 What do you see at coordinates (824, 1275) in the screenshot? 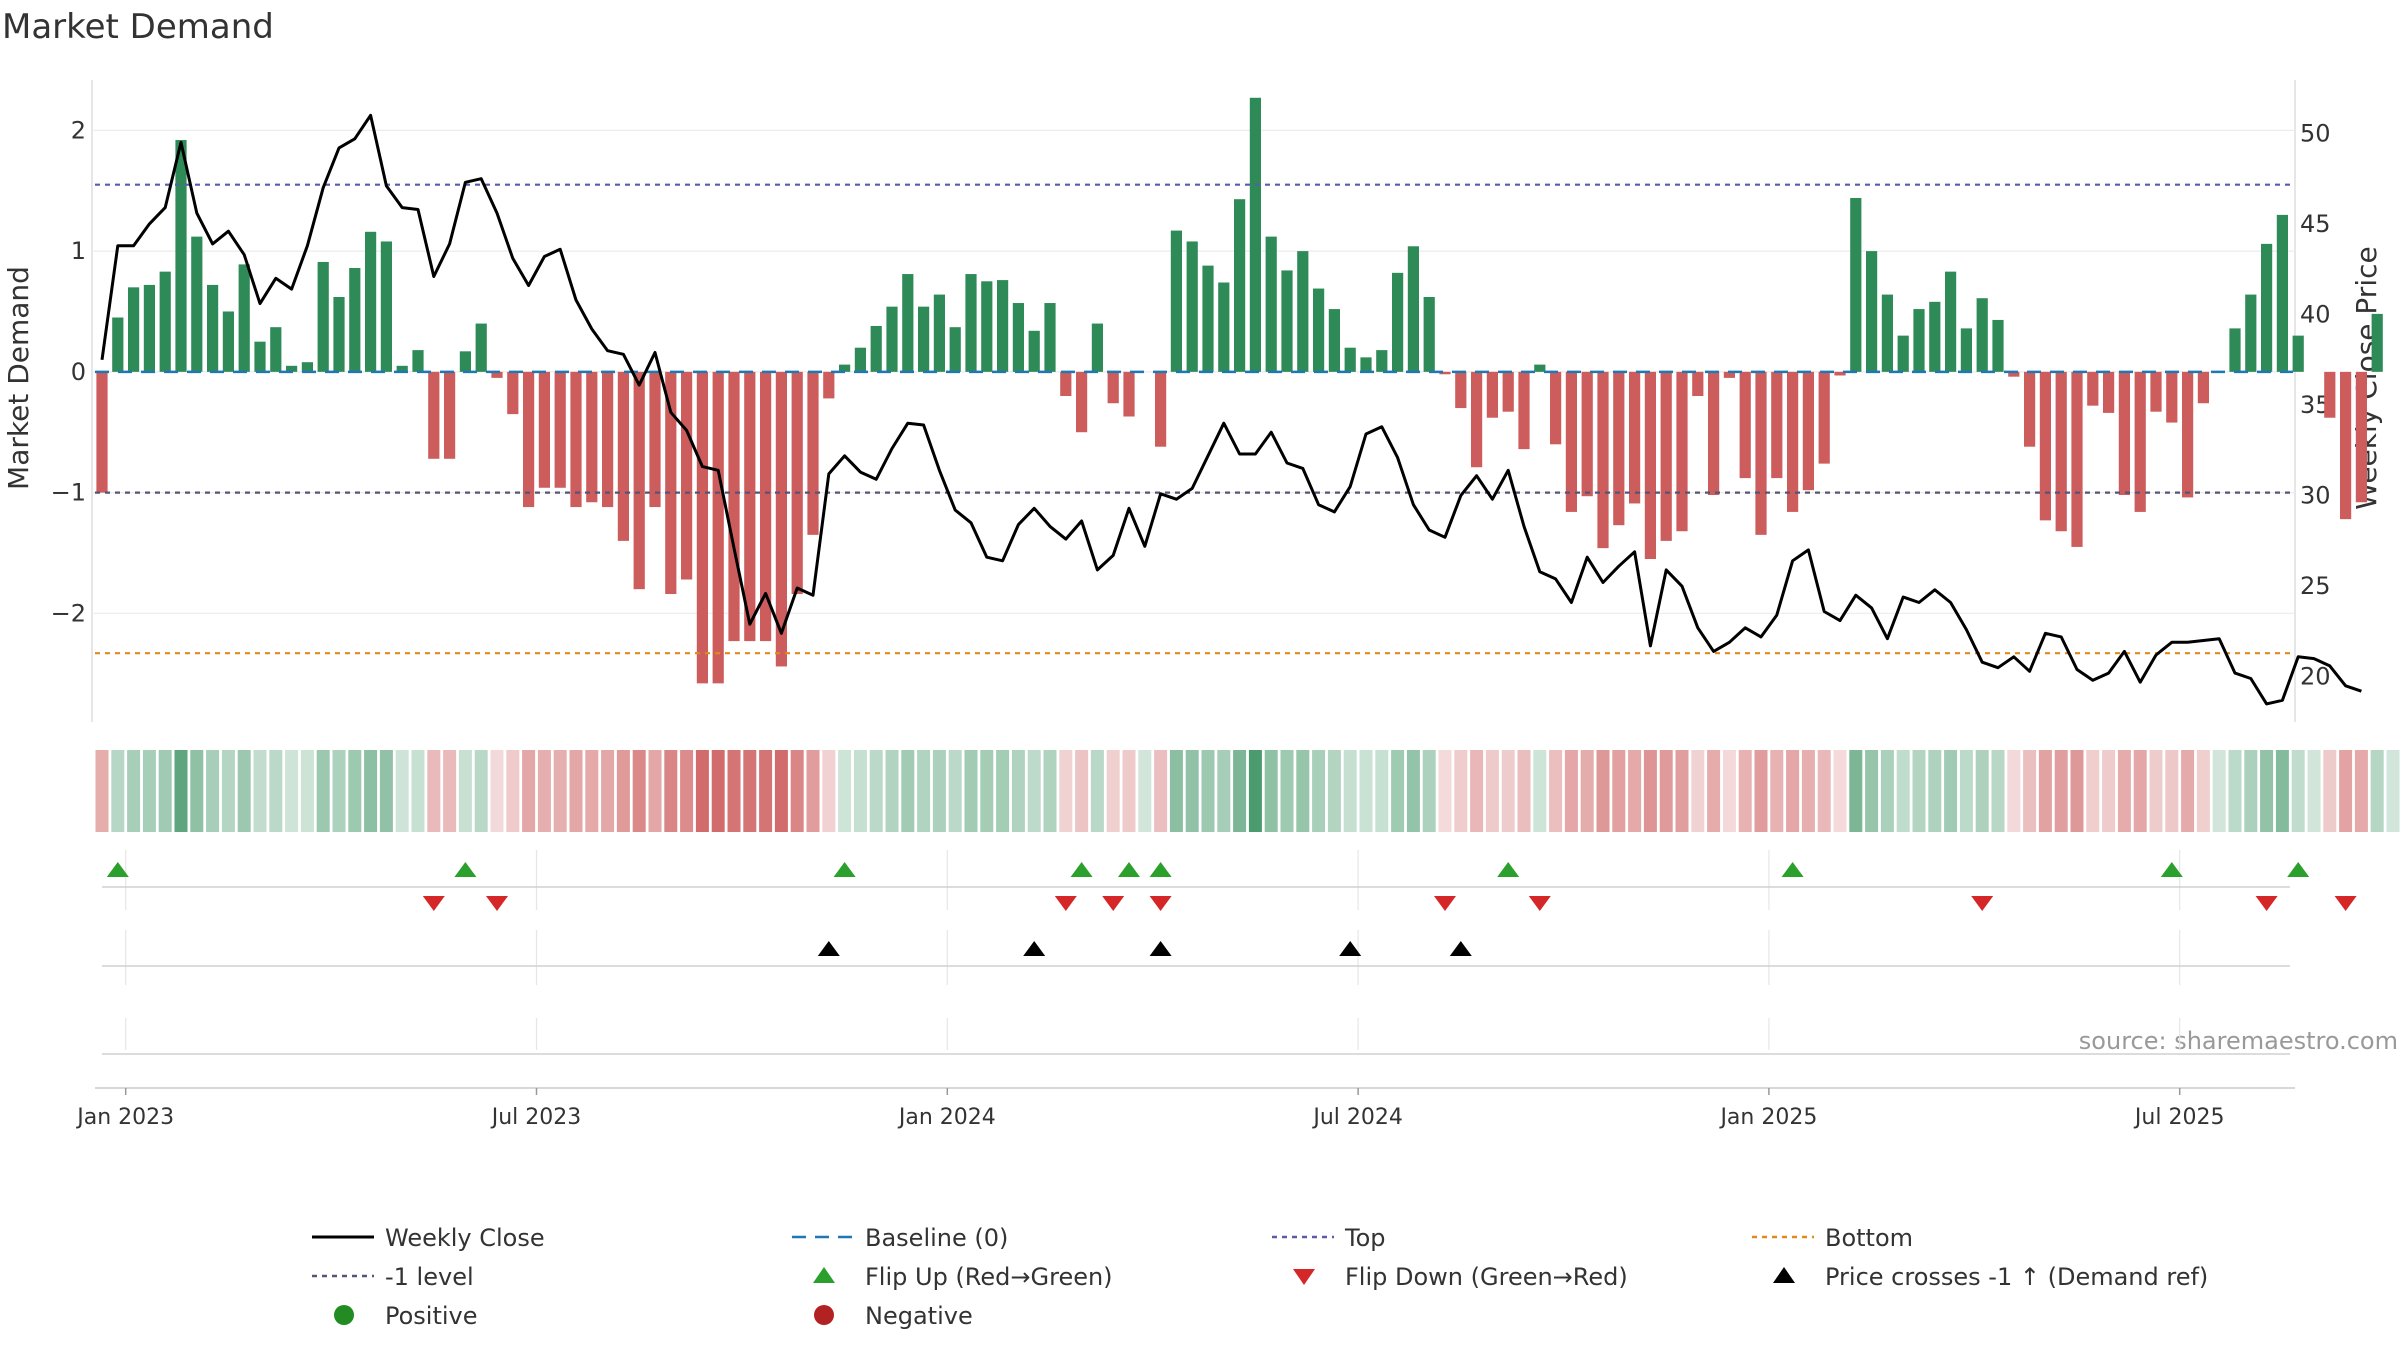
I see `legend-swatch-flip-up` at bounding box center [824, 1275].